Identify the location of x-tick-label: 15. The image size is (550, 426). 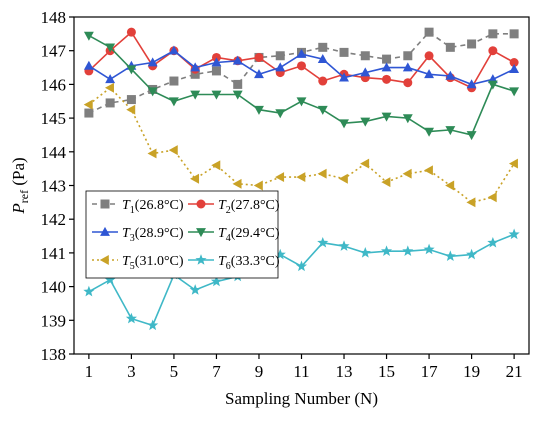
(386, 371).